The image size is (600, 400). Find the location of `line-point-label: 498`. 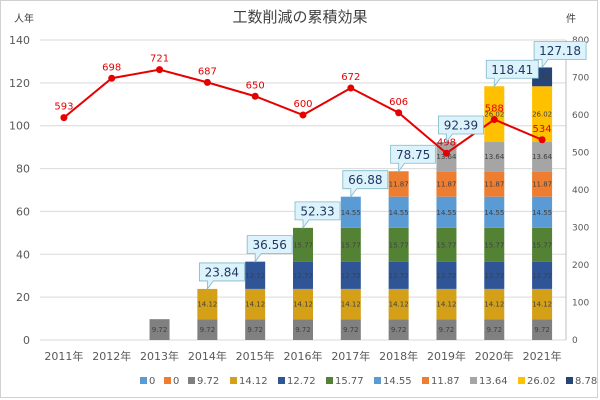

line-point-label: 498 is located at coordinates (446, 142).